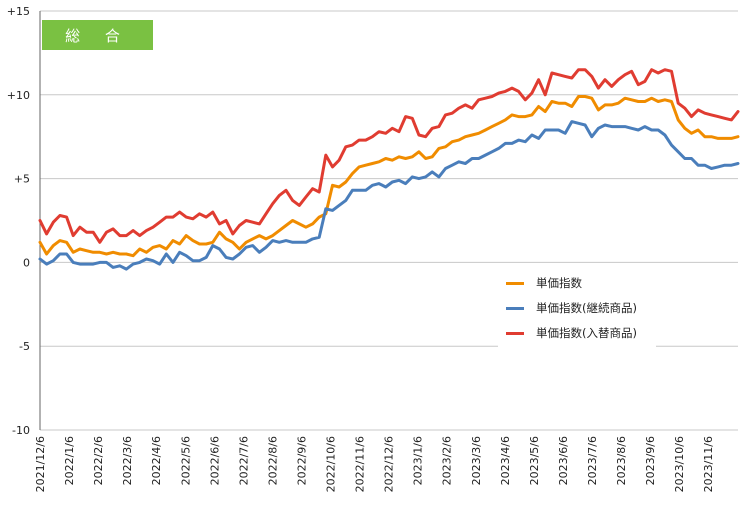 The height and width of the screenshot is (510, 742). What do you see at coordinates (40, 464) in the screenshot?
I see `x-tick-label: 2021/12/6` at bounding box center [40, 464].